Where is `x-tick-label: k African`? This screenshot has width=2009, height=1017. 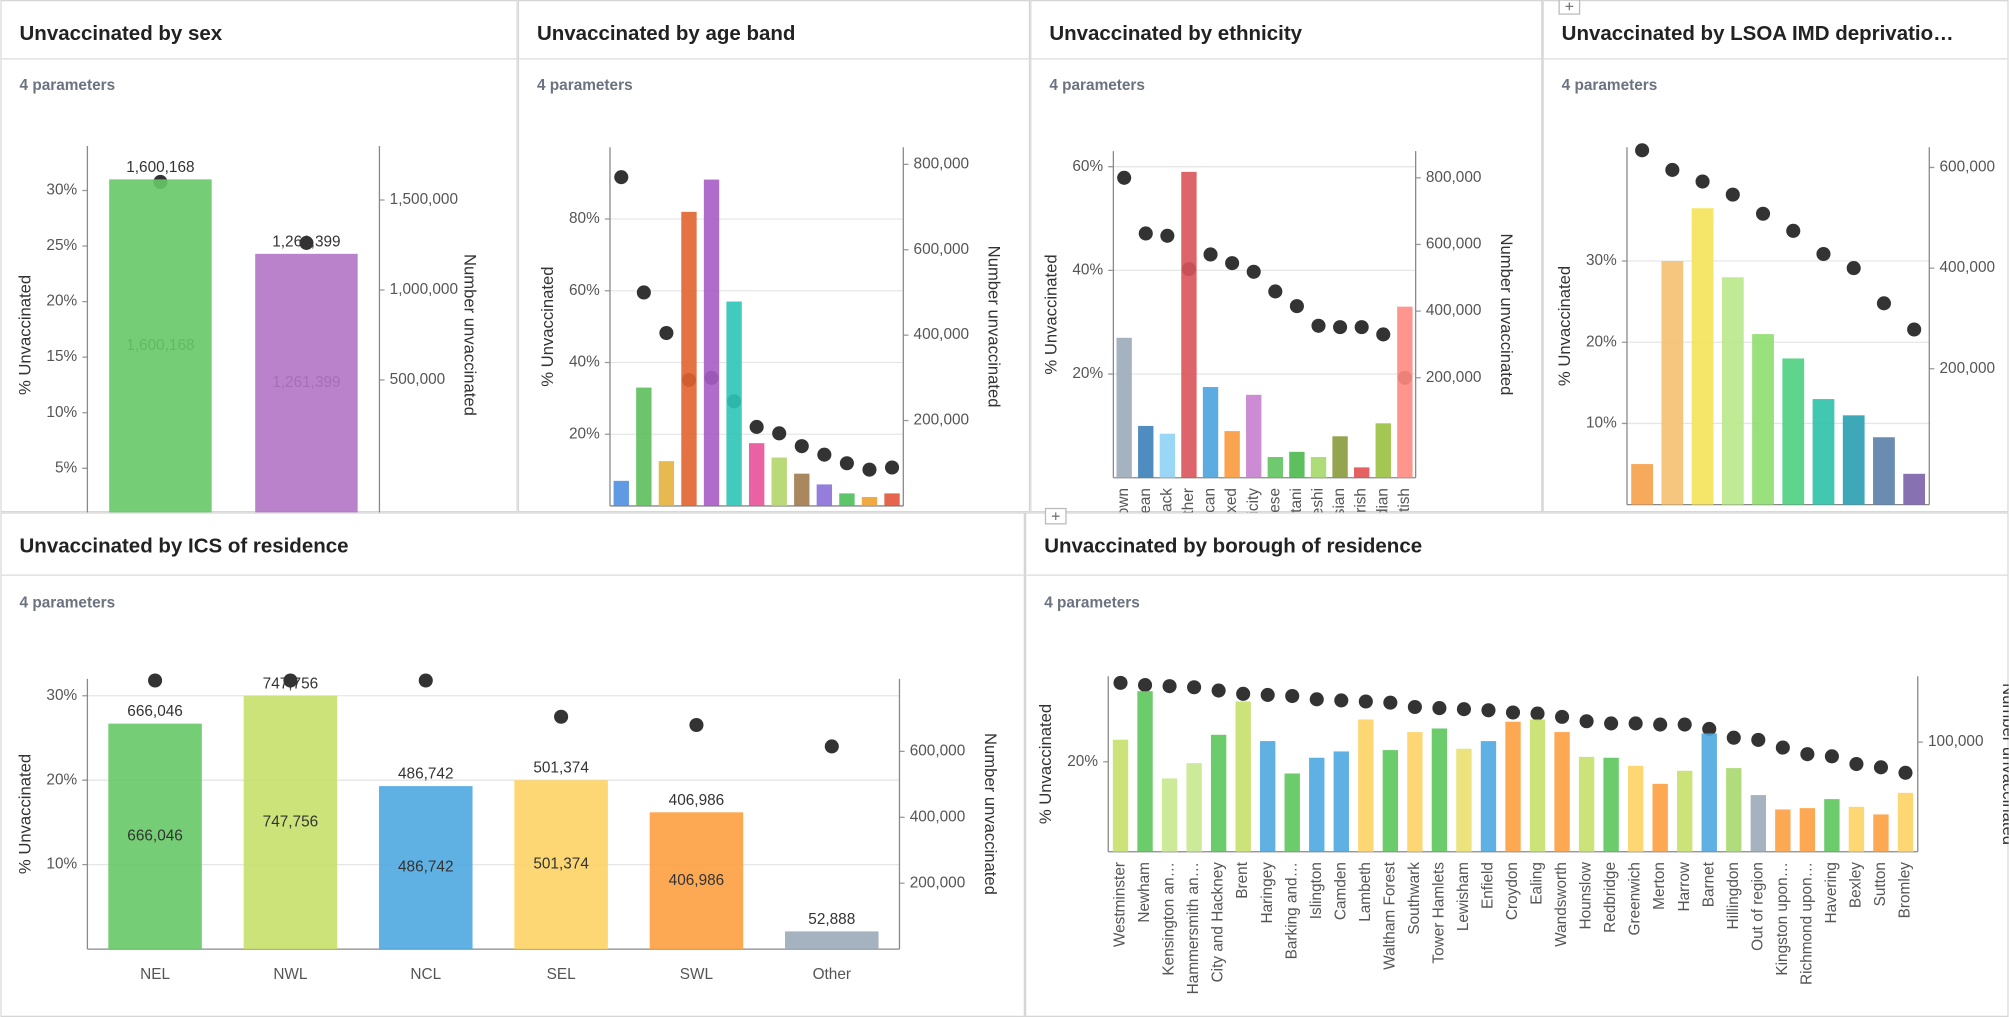 x-tick-label: k African is located at coordinates (1210, 517).